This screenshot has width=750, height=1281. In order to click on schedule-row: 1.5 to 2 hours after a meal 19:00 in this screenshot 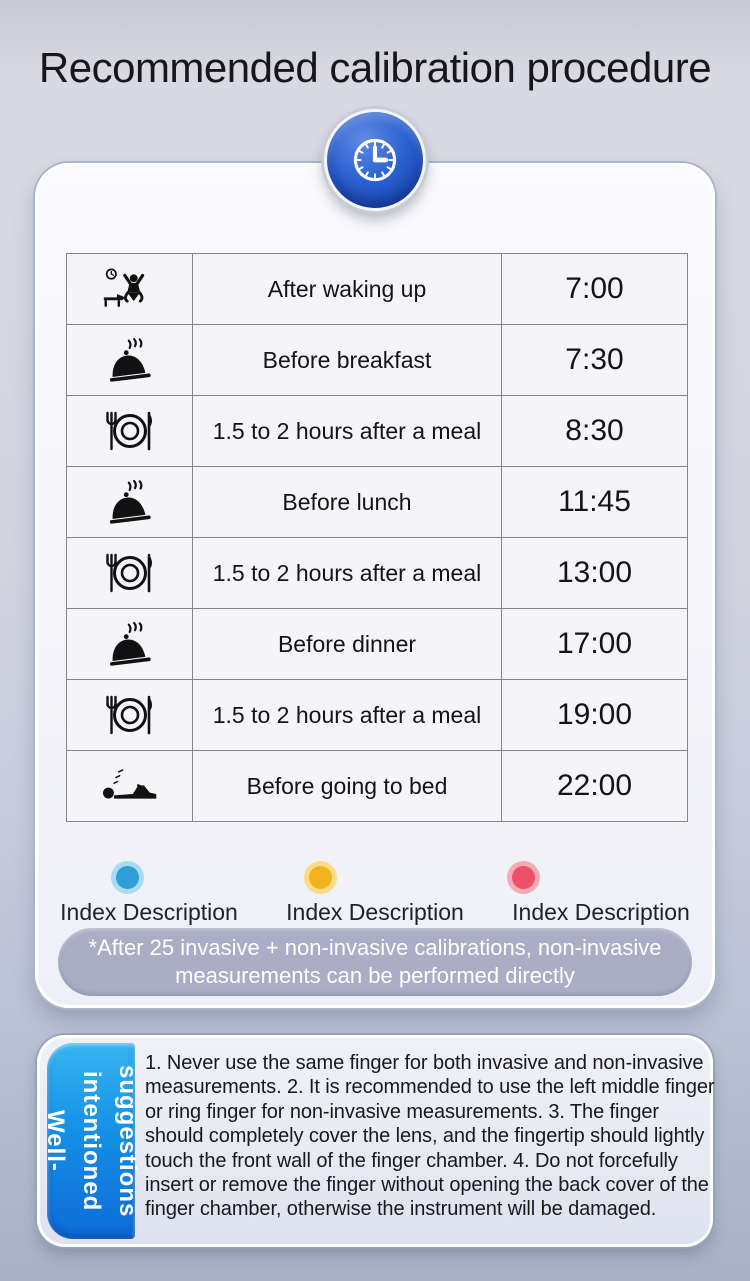, I will do `click(377, 715)`.